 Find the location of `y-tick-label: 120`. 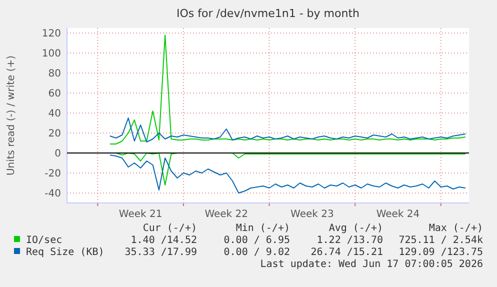

y-tick-label: 120 is located at coordinates (51, 34).